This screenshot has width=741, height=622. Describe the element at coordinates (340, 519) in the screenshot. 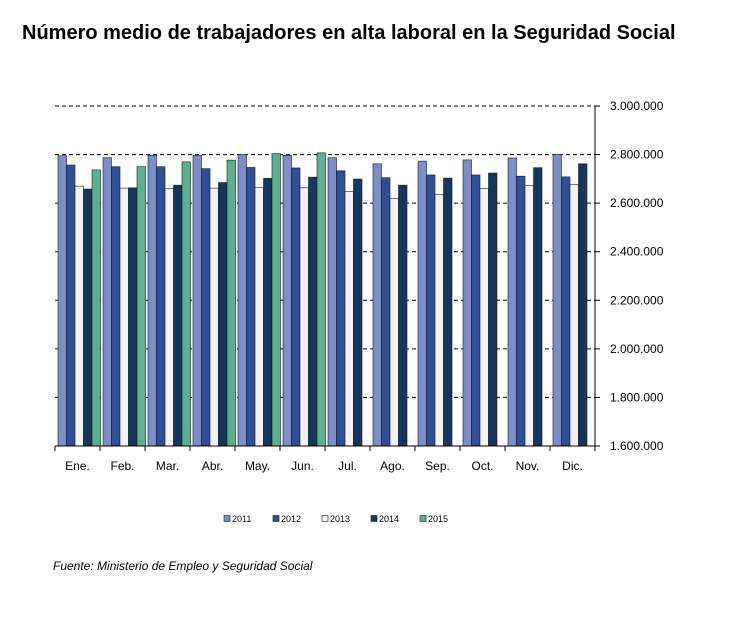

I see `legend-label-2013: 2013` at that location.